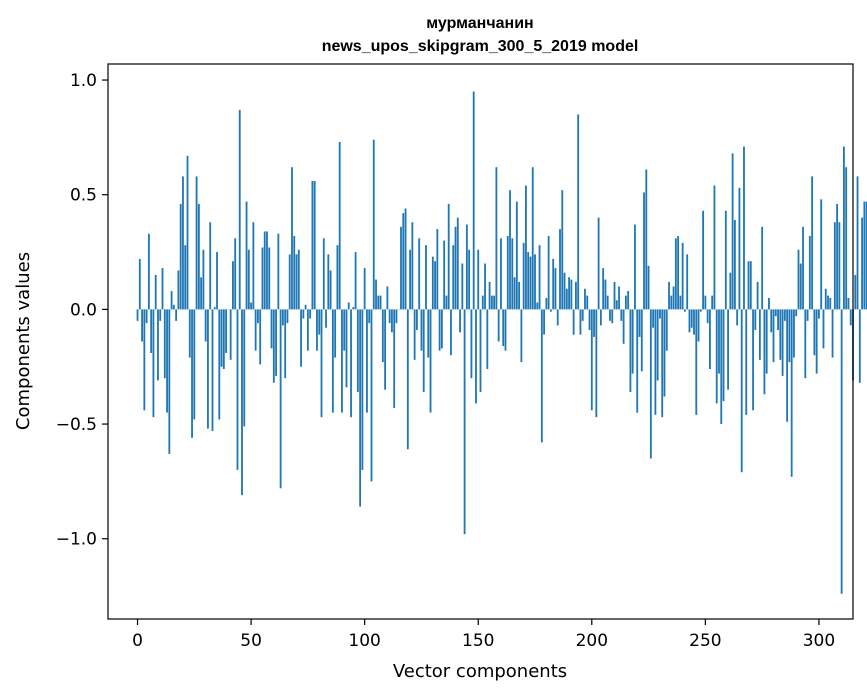  I want to click on x-axis-label: Vector components, so click(480, 671).